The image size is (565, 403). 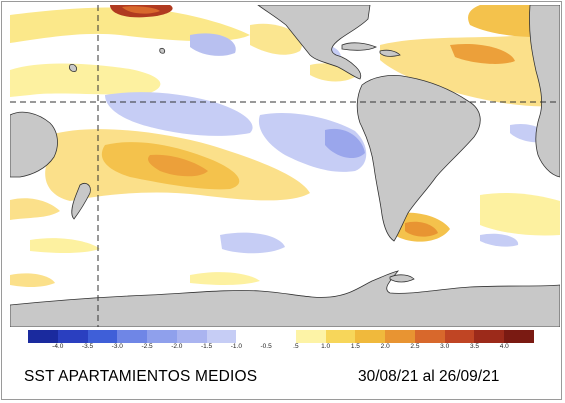 What do you see at coordinates (355, 346) in the screenshot?
I see `color-scale-tick-label: 1.5` at bounding box center [355, 346].